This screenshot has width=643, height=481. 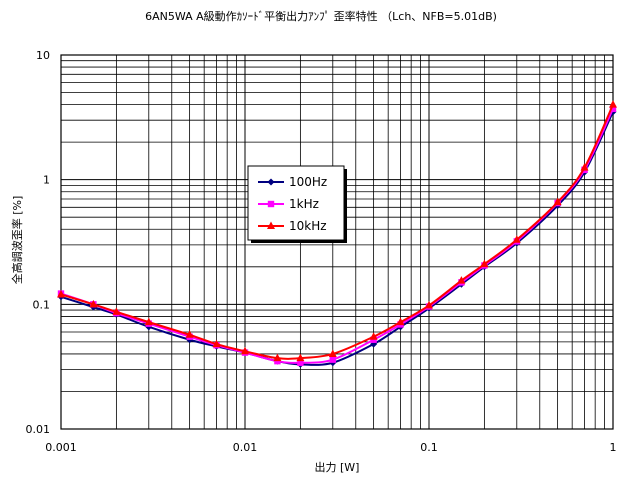 I want to click on legend-label: 1kHz, so click(x=304, y=204).